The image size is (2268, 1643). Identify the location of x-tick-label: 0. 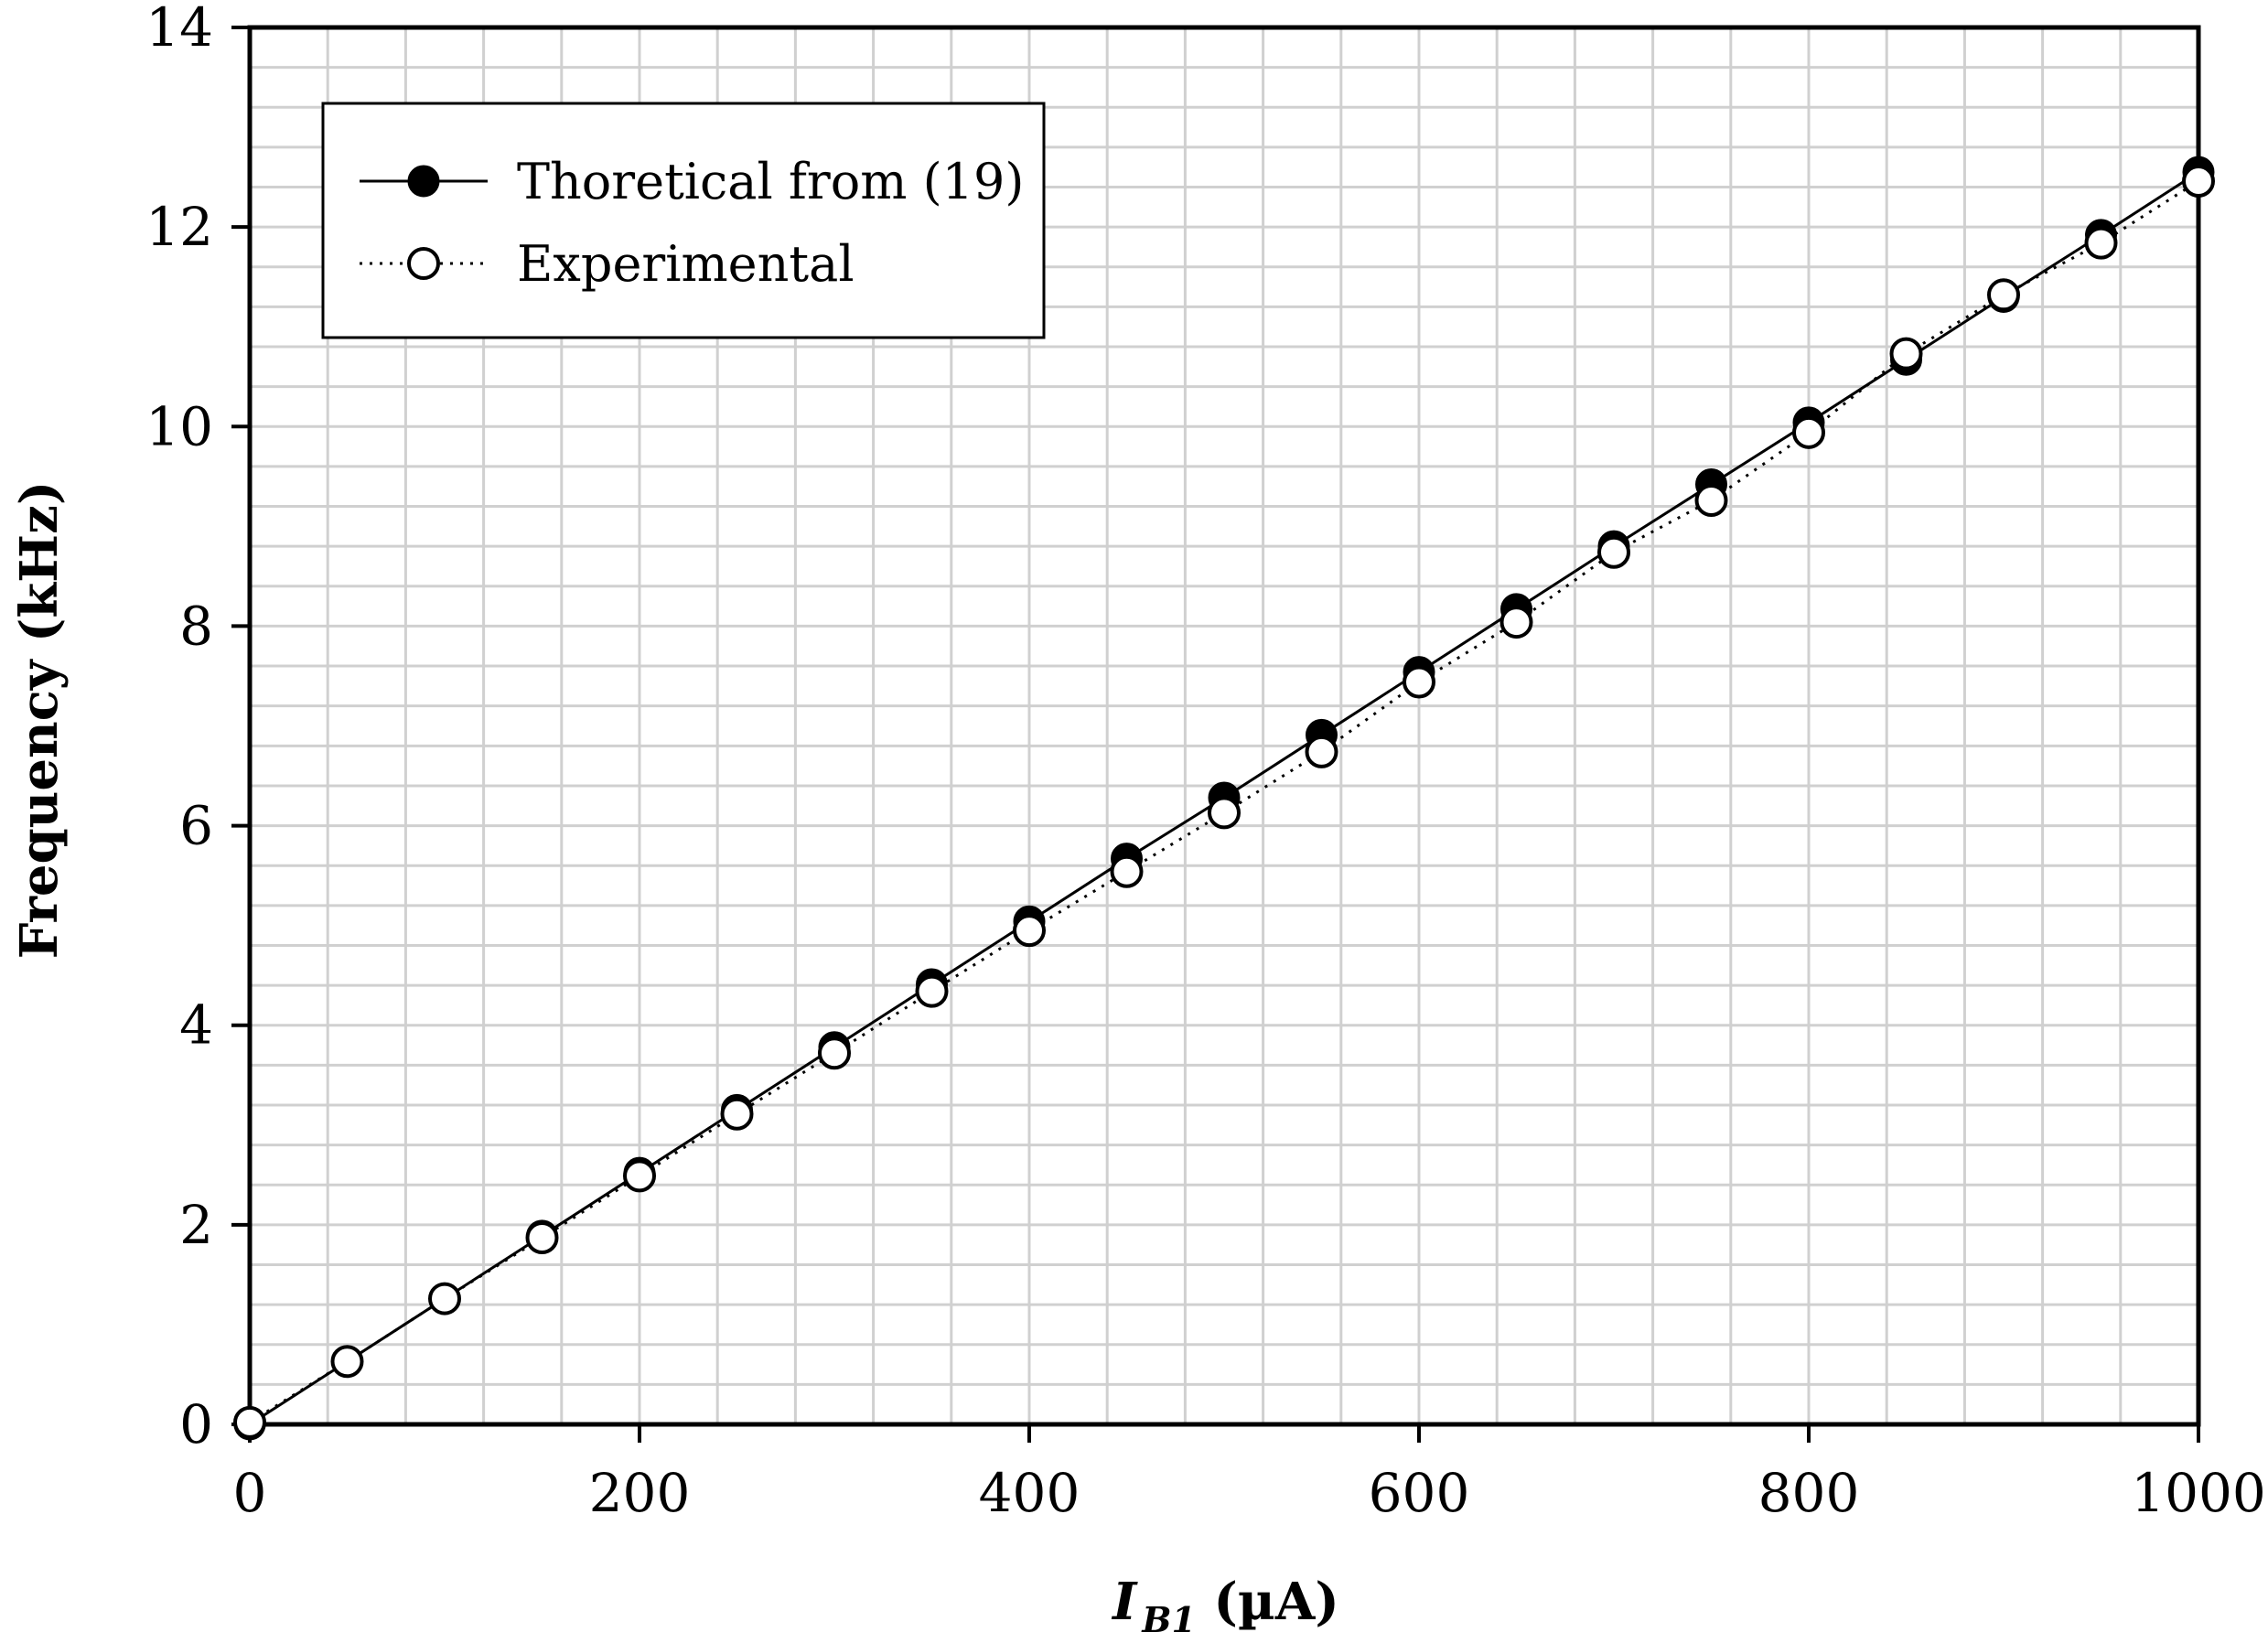
(250, 1493).